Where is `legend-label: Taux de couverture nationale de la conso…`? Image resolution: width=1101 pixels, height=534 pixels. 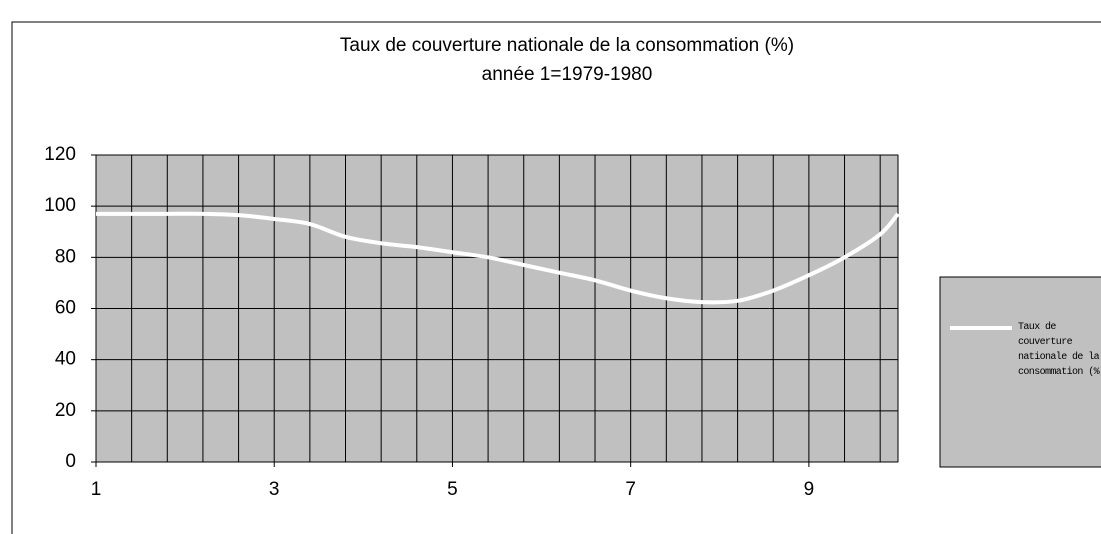
legend-label: Taux de couverture nationale de la conso… is located at coordinates (1059, 350).